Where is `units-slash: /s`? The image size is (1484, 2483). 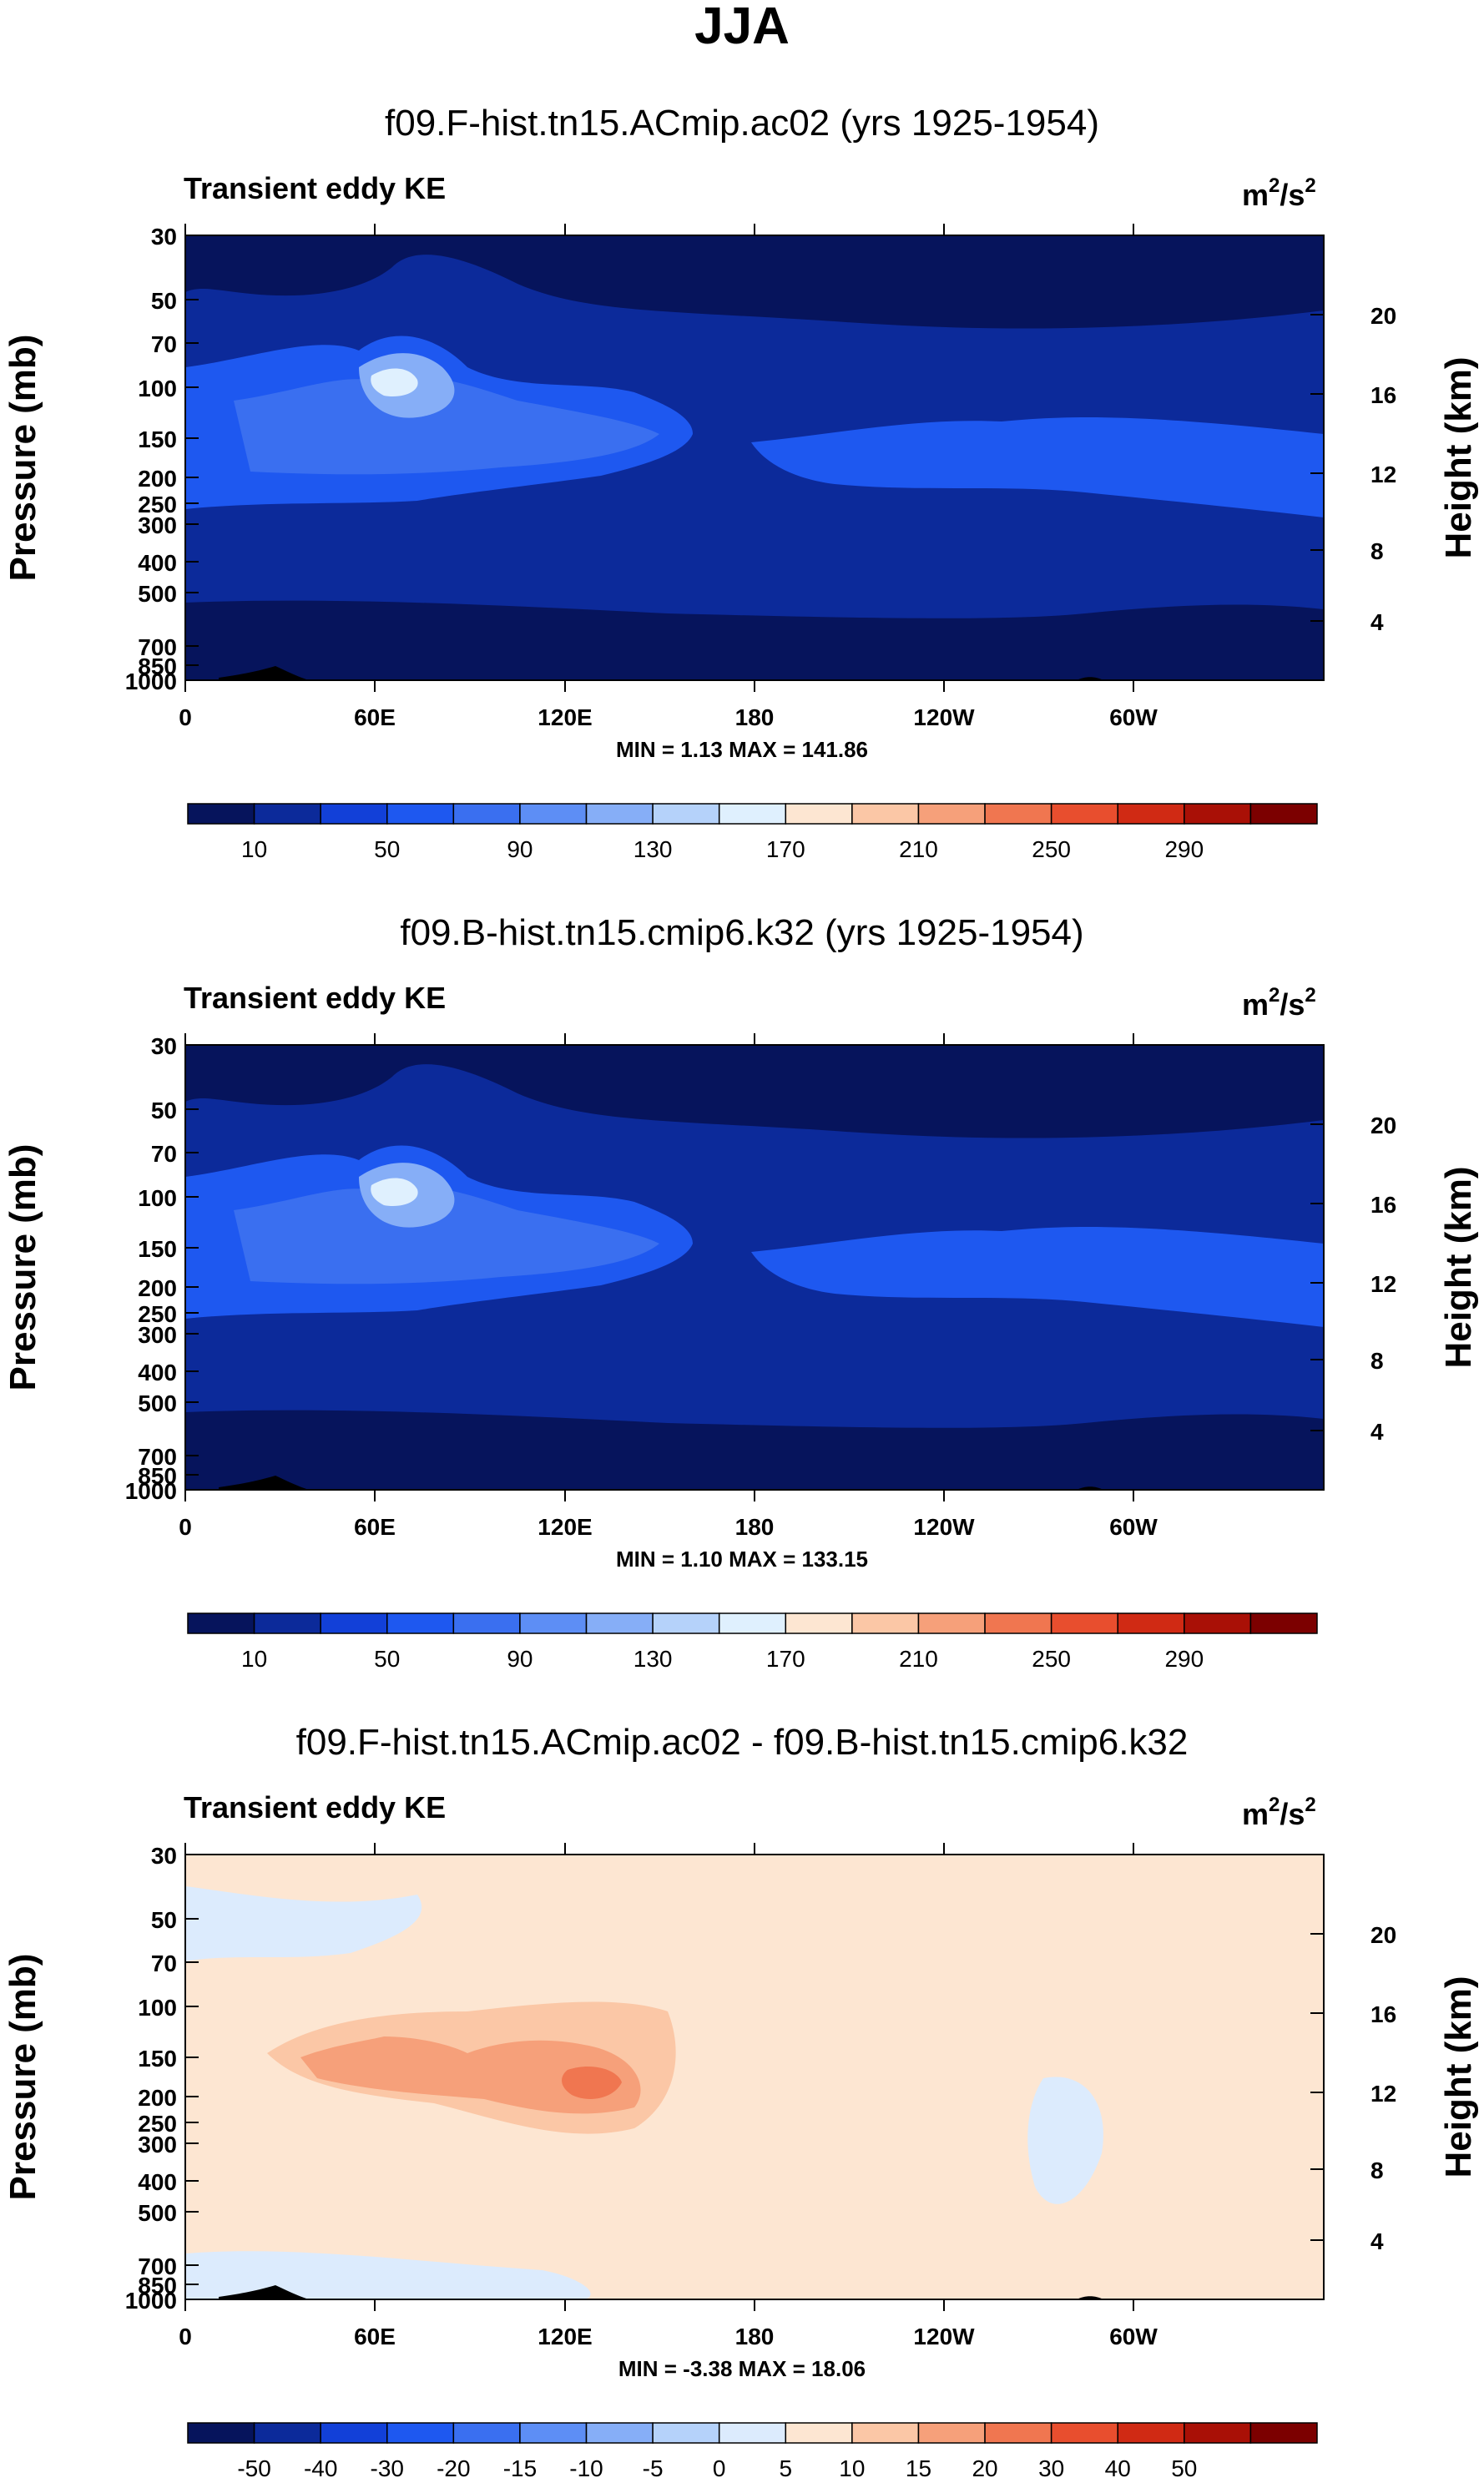 units-slash: /s is located at coordinates (1292, 1814).